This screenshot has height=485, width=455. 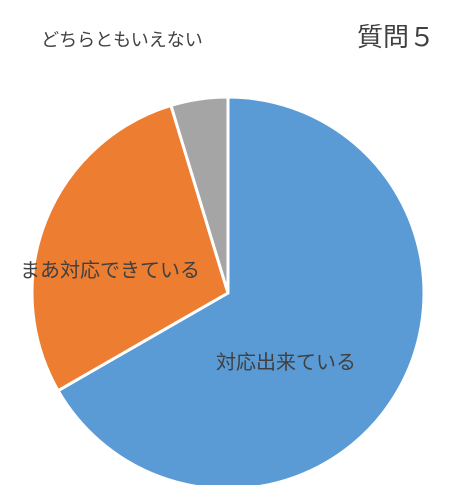 I want to click on slice-label-taiou-dekiteiru: 対応出来ている, so click(x=286, y=362).